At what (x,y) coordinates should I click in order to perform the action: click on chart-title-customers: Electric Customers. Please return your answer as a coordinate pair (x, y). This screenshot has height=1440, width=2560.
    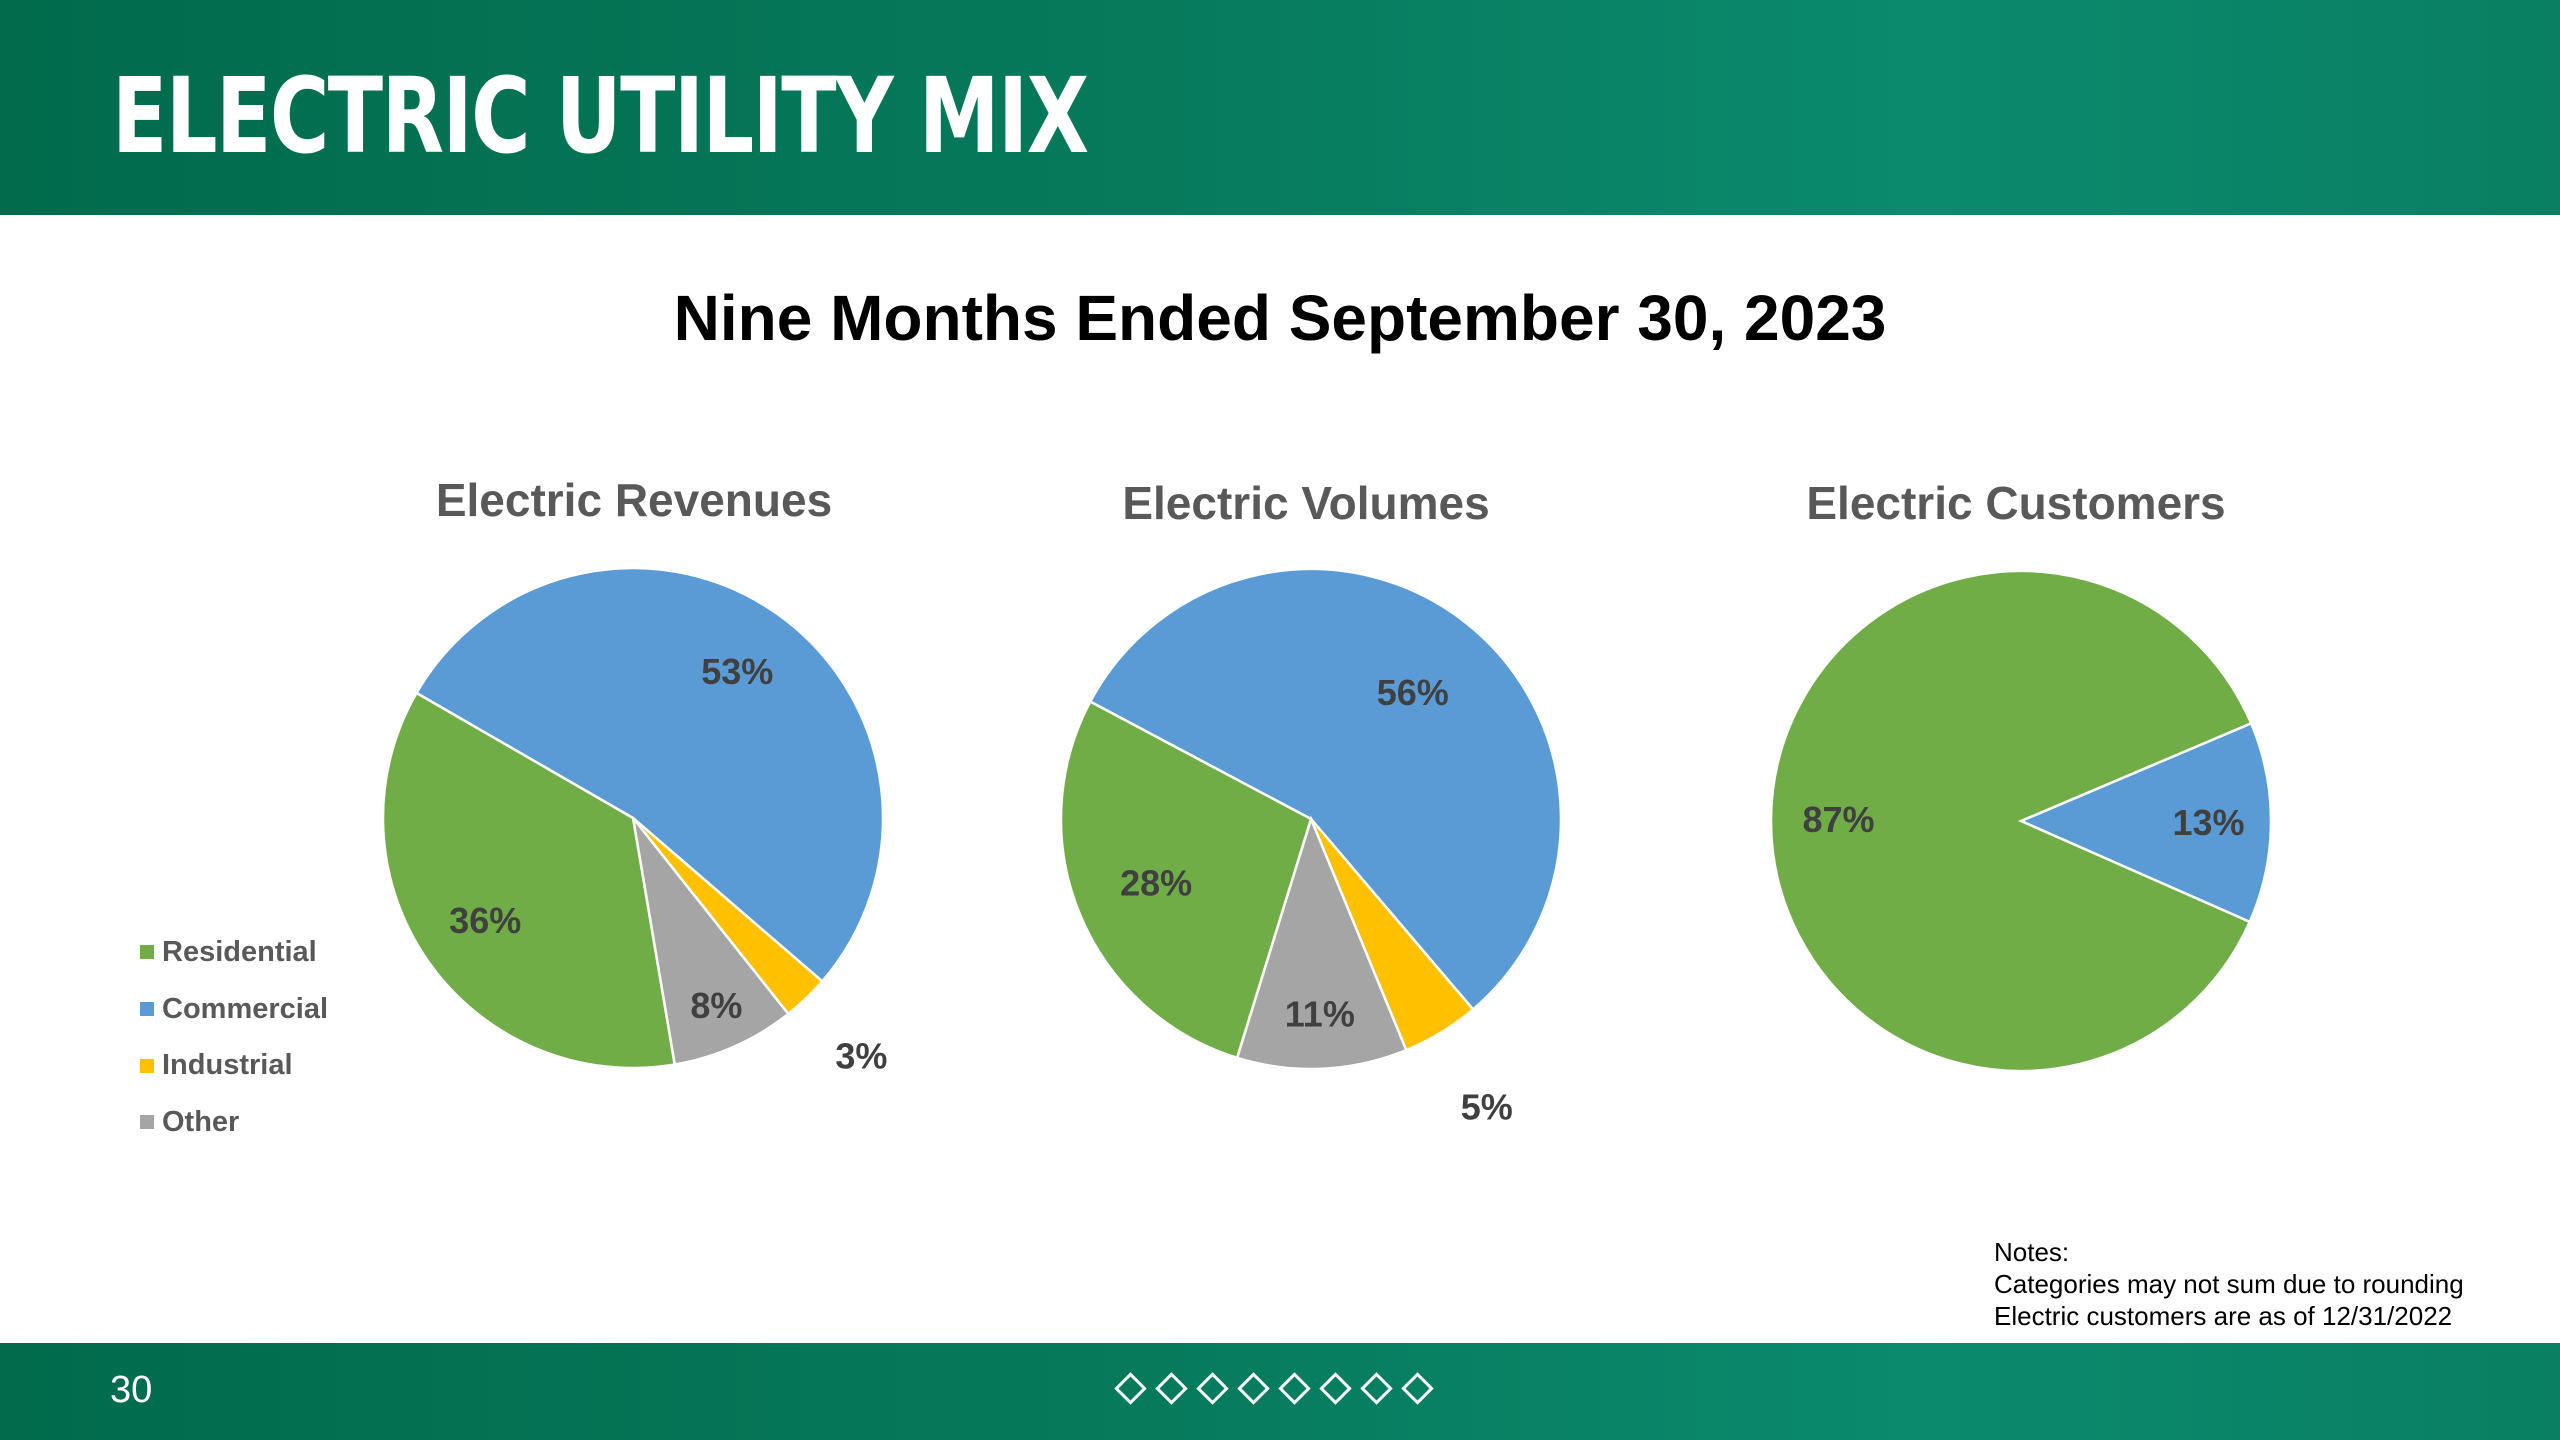
    Looking at the image, I should click on (2016, 503).